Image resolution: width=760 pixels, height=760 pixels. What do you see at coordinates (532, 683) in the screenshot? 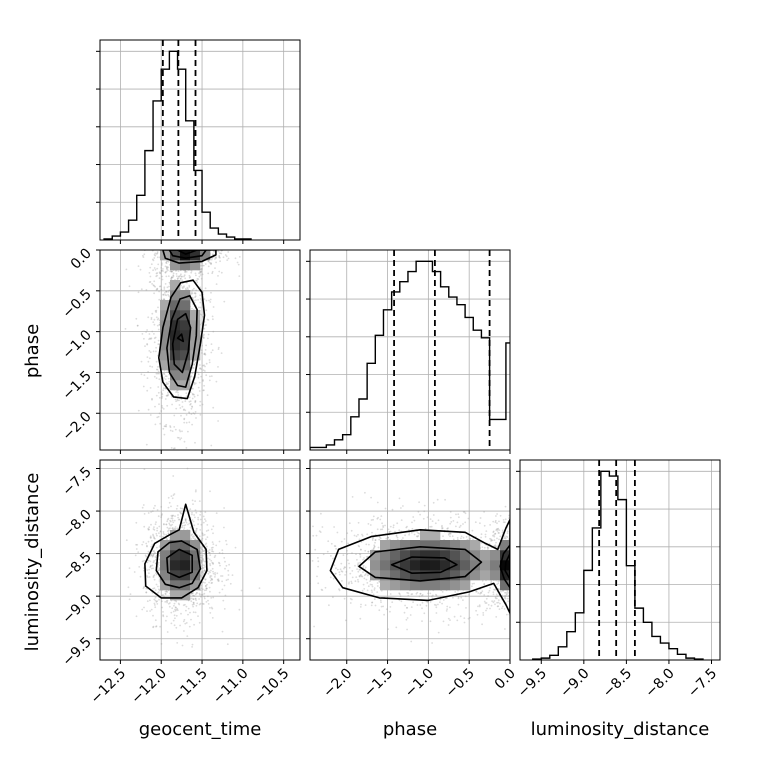
I see `x-tick-label: −9.5` at bounding box center [532, 683].